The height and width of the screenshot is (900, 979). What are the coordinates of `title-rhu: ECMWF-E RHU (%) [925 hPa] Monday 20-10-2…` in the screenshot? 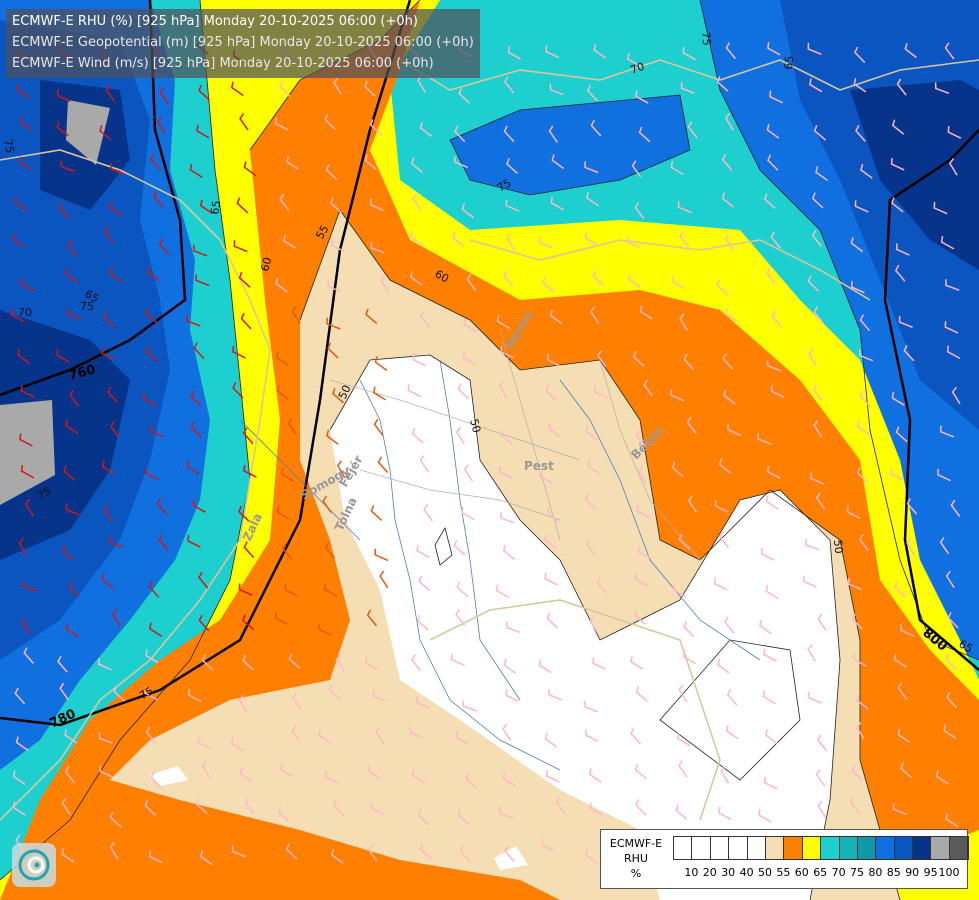 It's located at (215, 21).